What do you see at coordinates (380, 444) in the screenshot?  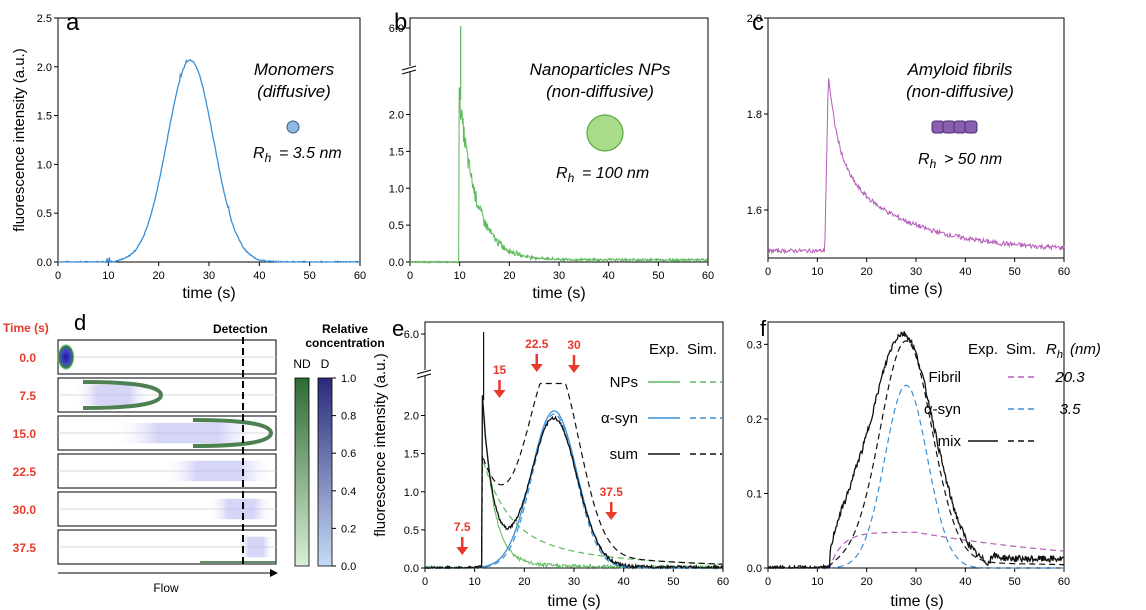 I see `panel-e-ylabel: fluorescence intensity (a.u.)` at bounding box center [380, 444].